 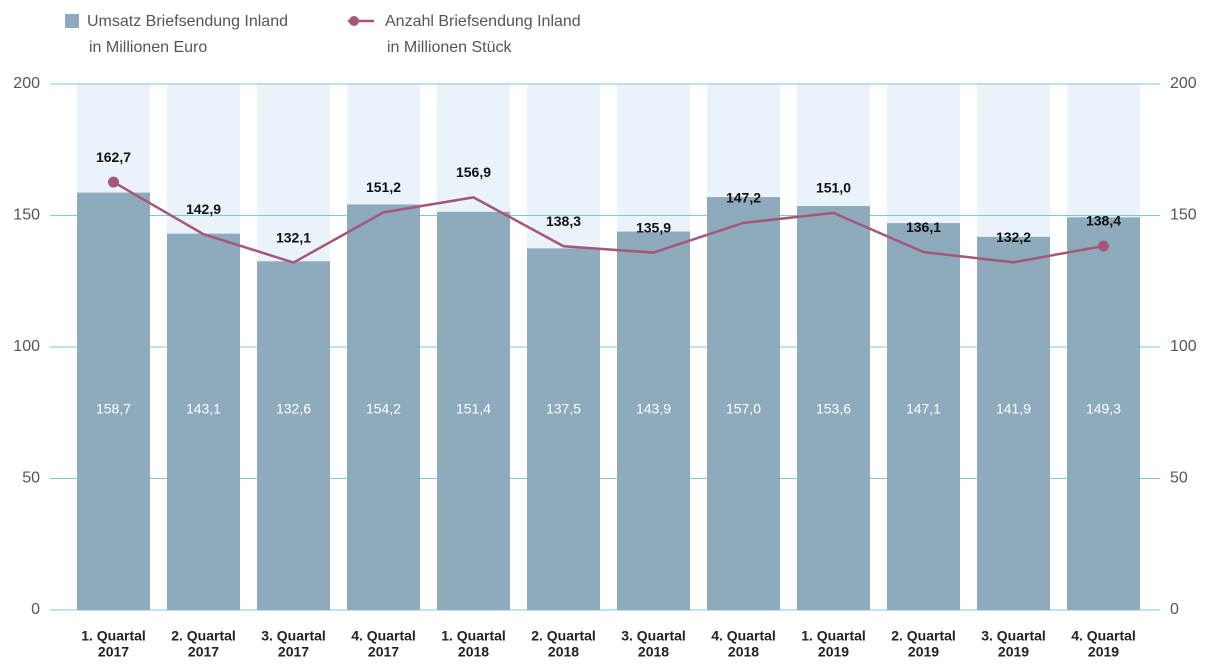 What do you see at coordinates (26, 215) in the screenshot?
I see `y-tick-label: 150` at bounding box center [26, 215].